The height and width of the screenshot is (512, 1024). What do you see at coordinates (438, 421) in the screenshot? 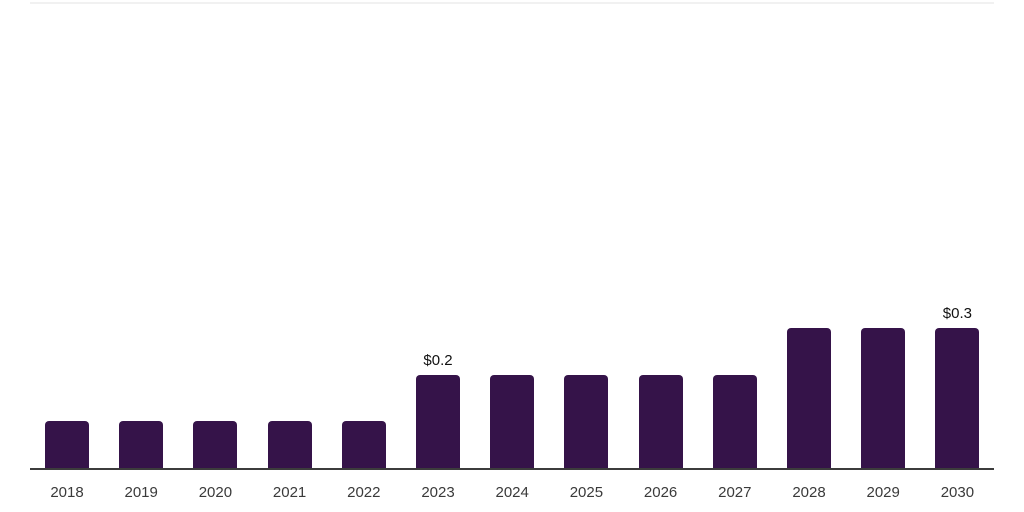
I see `bar-2023` at bounding box center [438, 421].